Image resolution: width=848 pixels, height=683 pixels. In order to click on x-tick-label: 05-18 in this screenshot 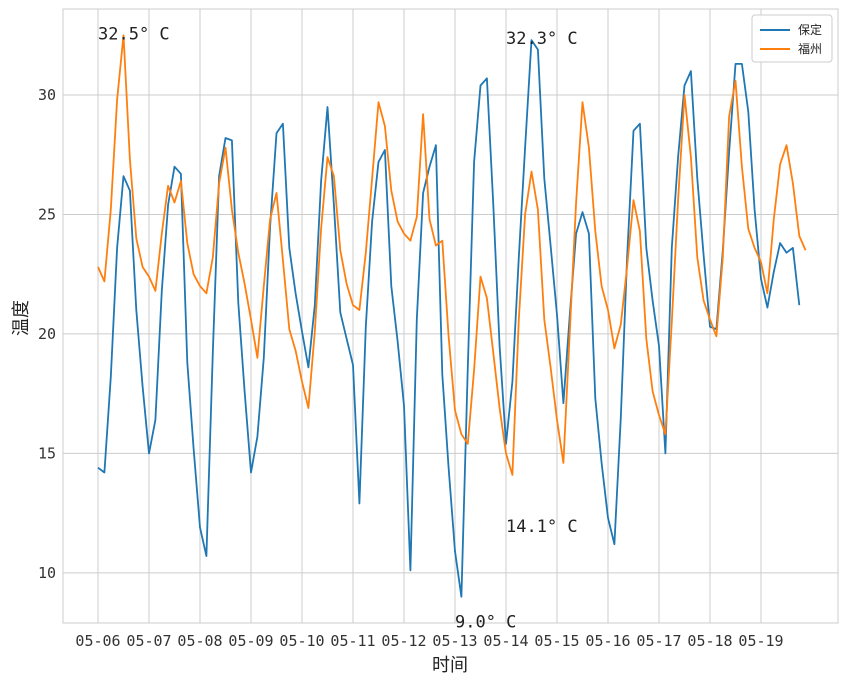, I will do `click(709, 641)`.